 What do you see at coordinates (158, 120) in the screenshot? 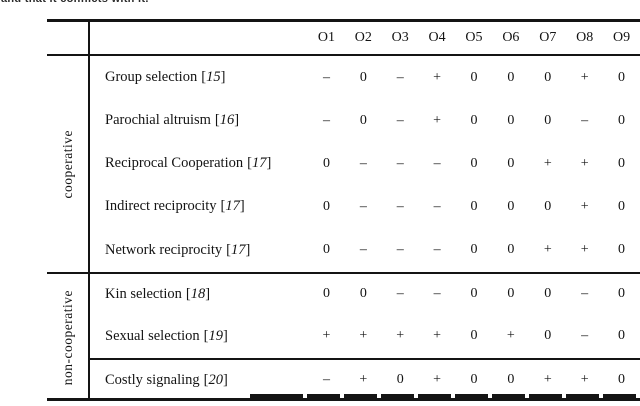
I see `mechanism-name: Parochial altruism` at bounding box center [158, 120].